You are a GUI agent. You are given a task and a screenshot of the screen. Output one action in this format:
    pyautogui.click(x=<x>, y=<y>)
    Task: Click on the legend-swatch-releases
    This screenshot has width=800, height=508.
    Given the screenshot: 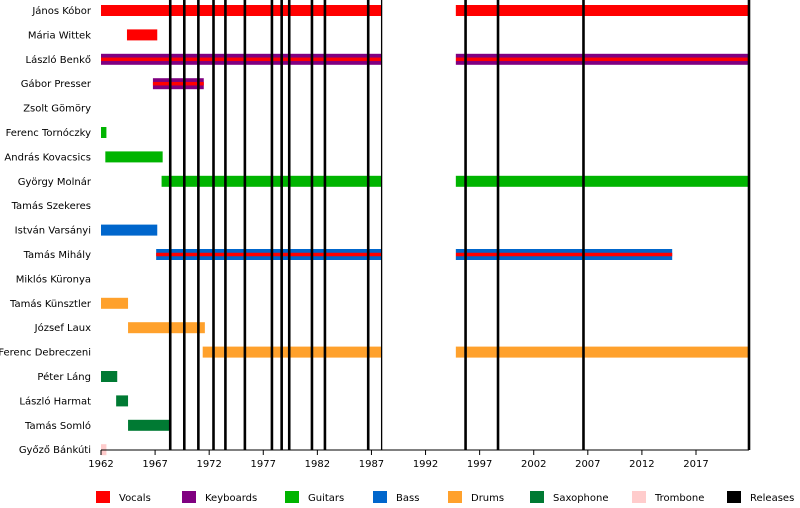 What is the action you would take?
    pyautogui.click(x=734, y=497)
    